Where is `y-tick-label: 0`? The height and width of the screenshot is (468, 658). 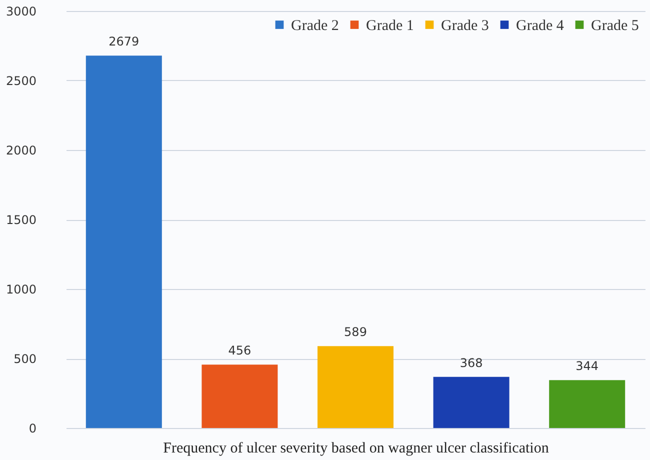
y-tick-label: 0 is located at coordinates (32, 429).